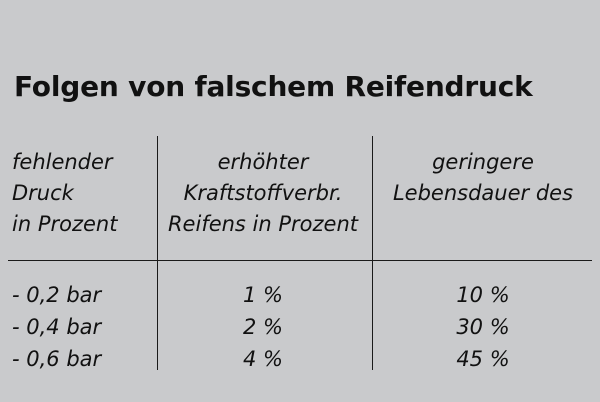 This screenshot has width=600, height=402. Describe the element at coordinates (57, 359) in the screenshot. I see `row-3-pressure: - 0,6 bar` at that location.